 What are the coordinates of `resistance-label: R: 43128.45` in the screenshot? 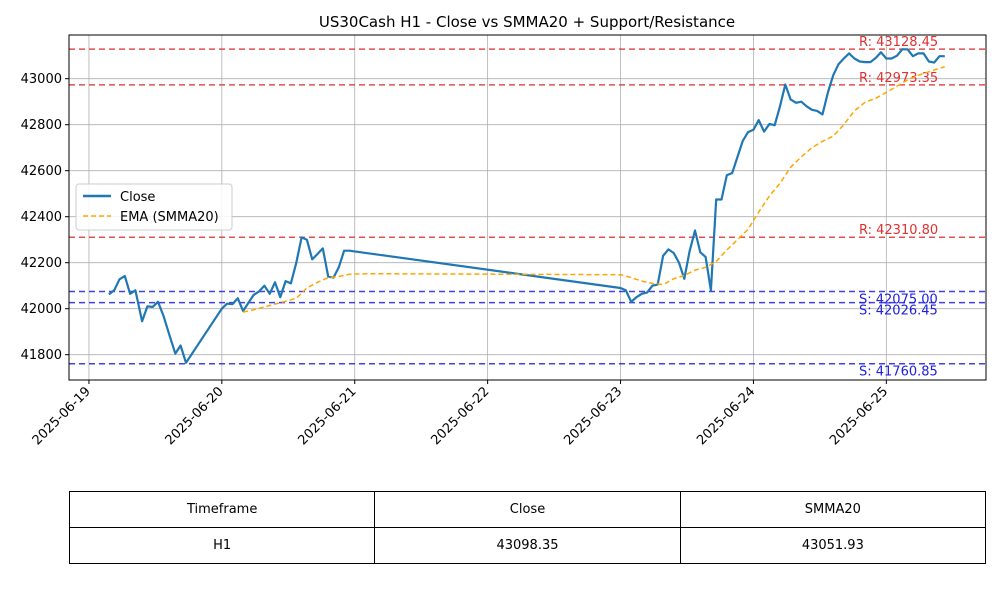 It's located at (898, 42).